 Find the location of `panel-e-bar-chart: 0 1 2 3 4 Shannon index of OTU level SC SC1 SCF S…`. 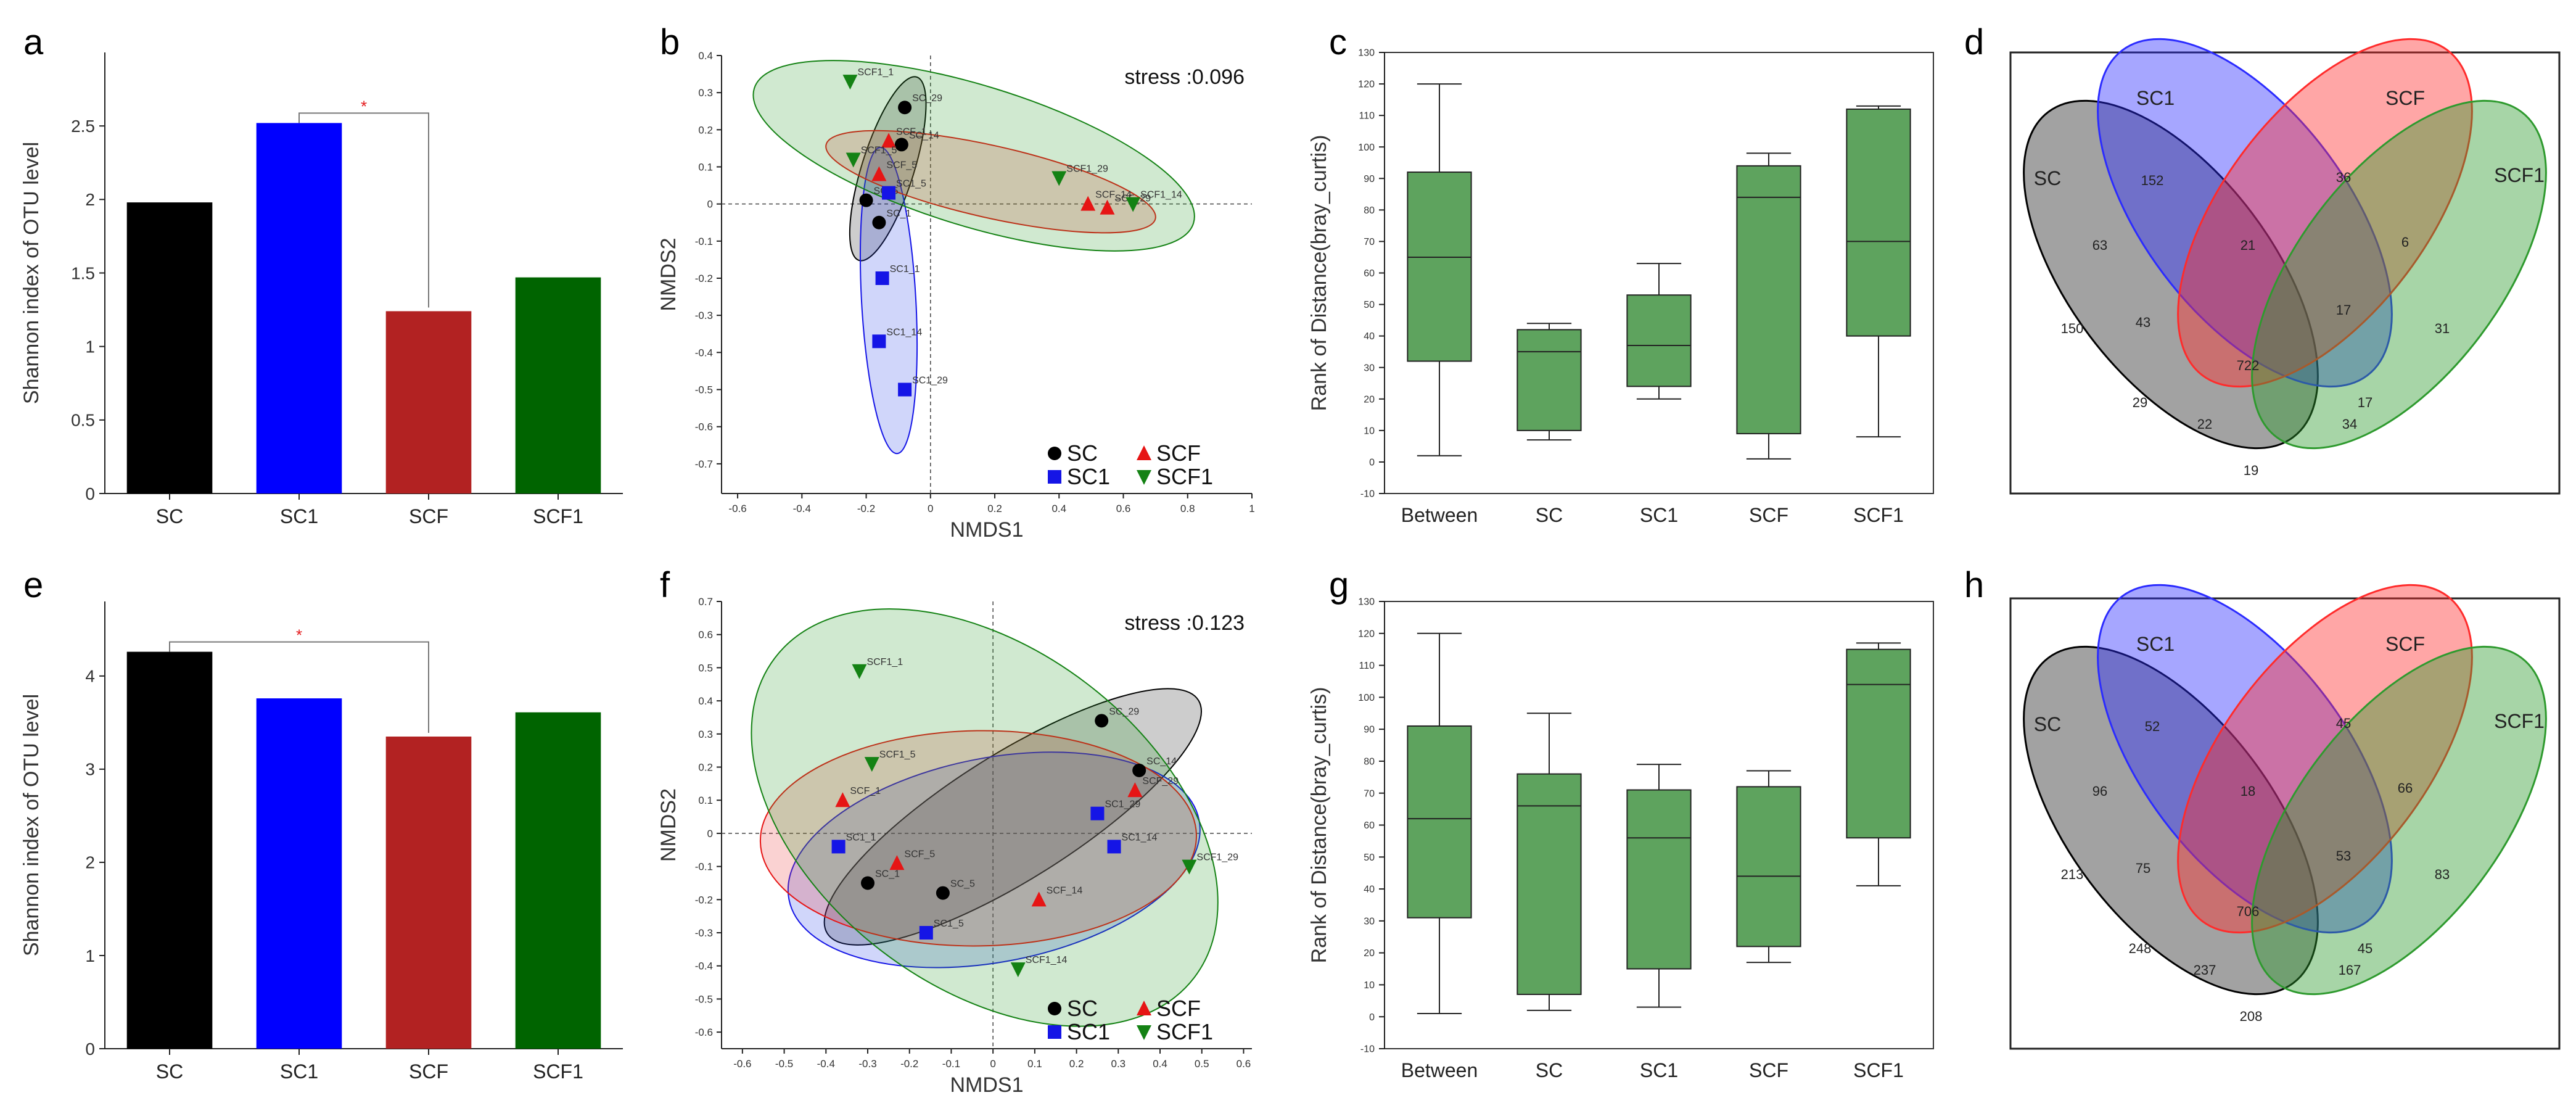

panel-e-bar-chart: 0 1 2 3 4 Shannon index of OTU level SC SC1 SCF S… is located at coordinates (321, 842).